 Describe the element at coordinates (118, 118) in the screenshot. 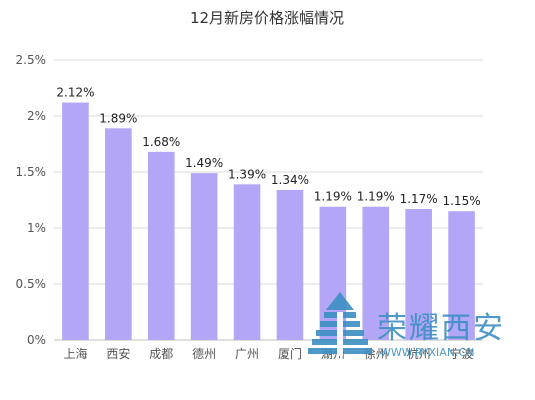

I see `data-label: 1.89%` at that location.